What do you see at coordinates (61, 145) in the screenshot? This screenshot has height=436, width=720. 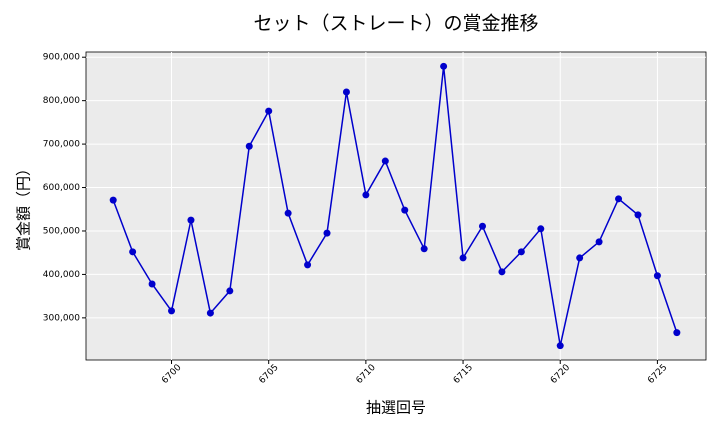 I see `y-tick-label: 700,000` at bounding box center [61, 145].